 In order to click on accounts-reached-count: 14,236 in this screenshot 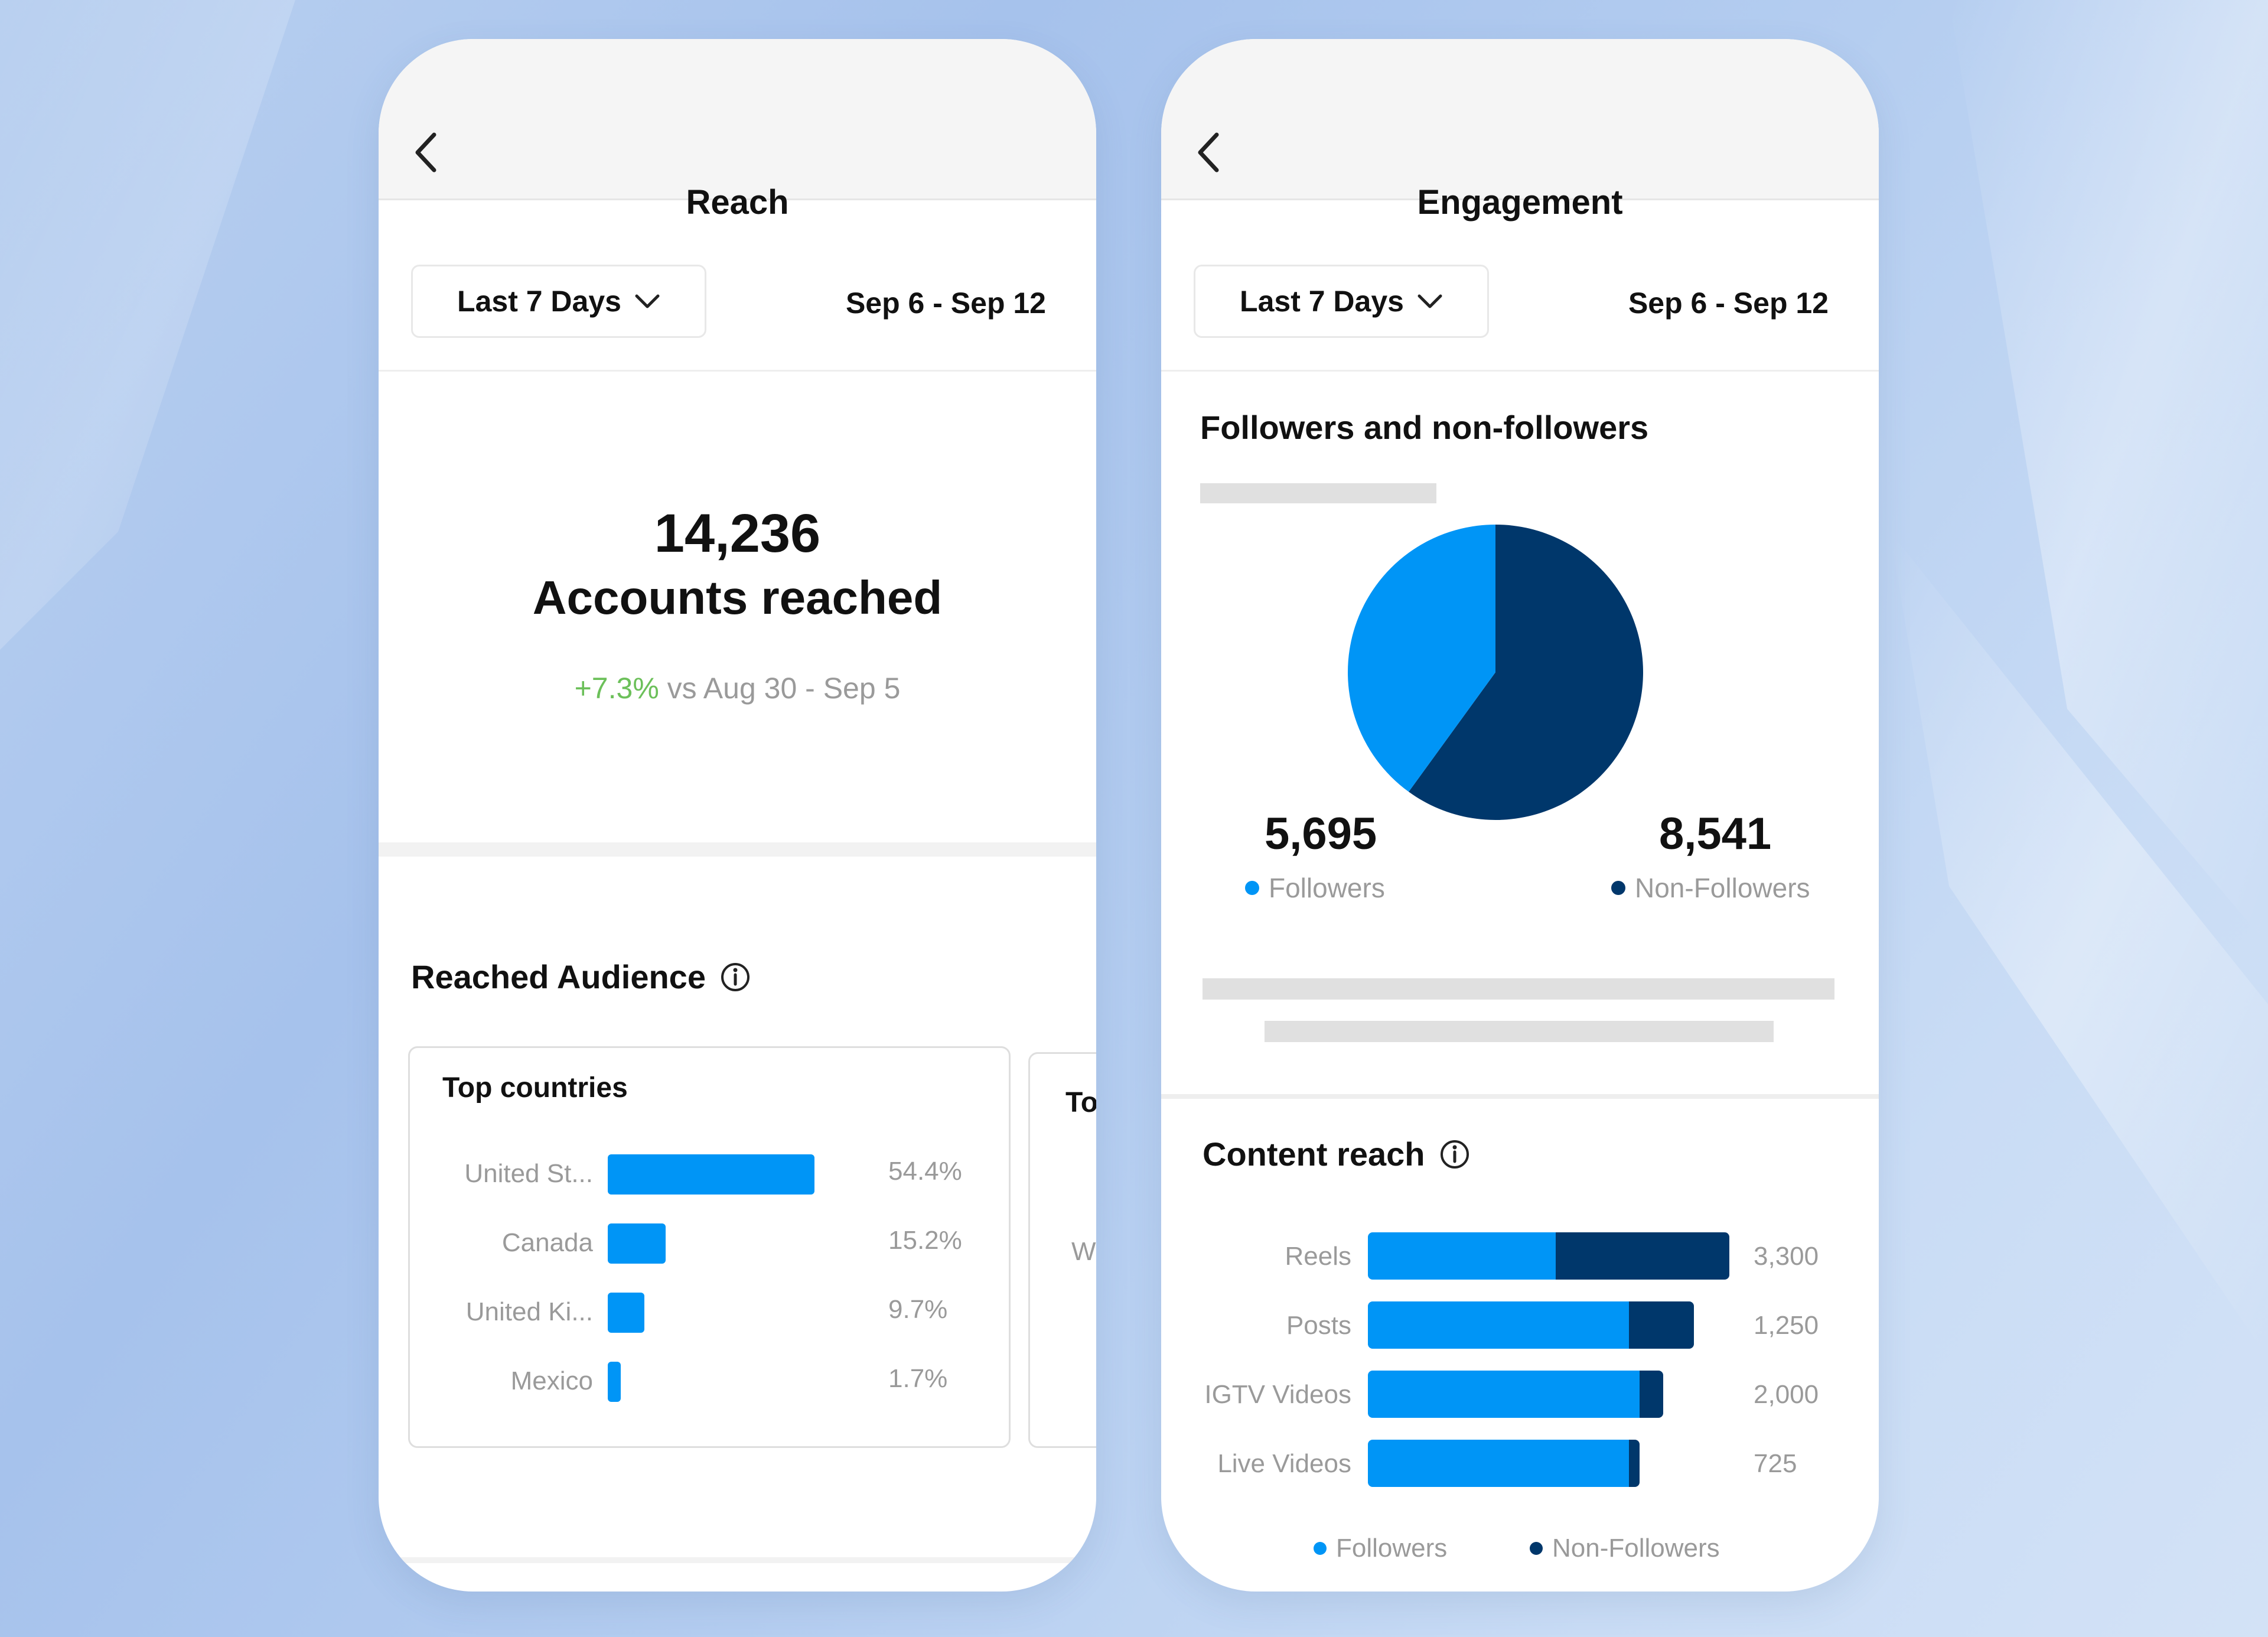, I will do `click(737, 533)`.